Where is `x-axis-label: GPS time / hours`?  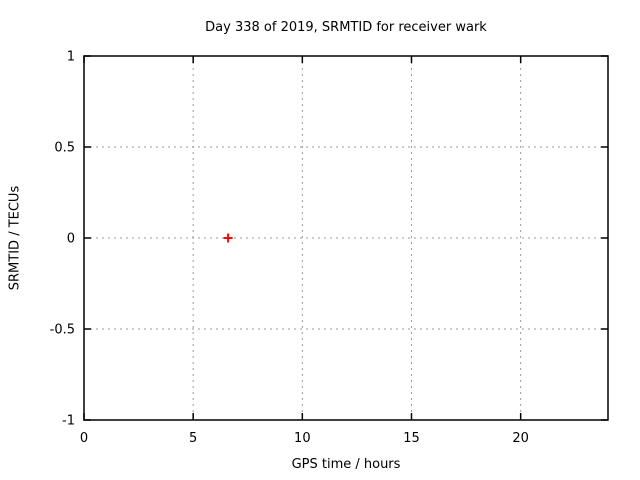
x-axis-label: GPS time / hours is located at coordinates (346, 464).